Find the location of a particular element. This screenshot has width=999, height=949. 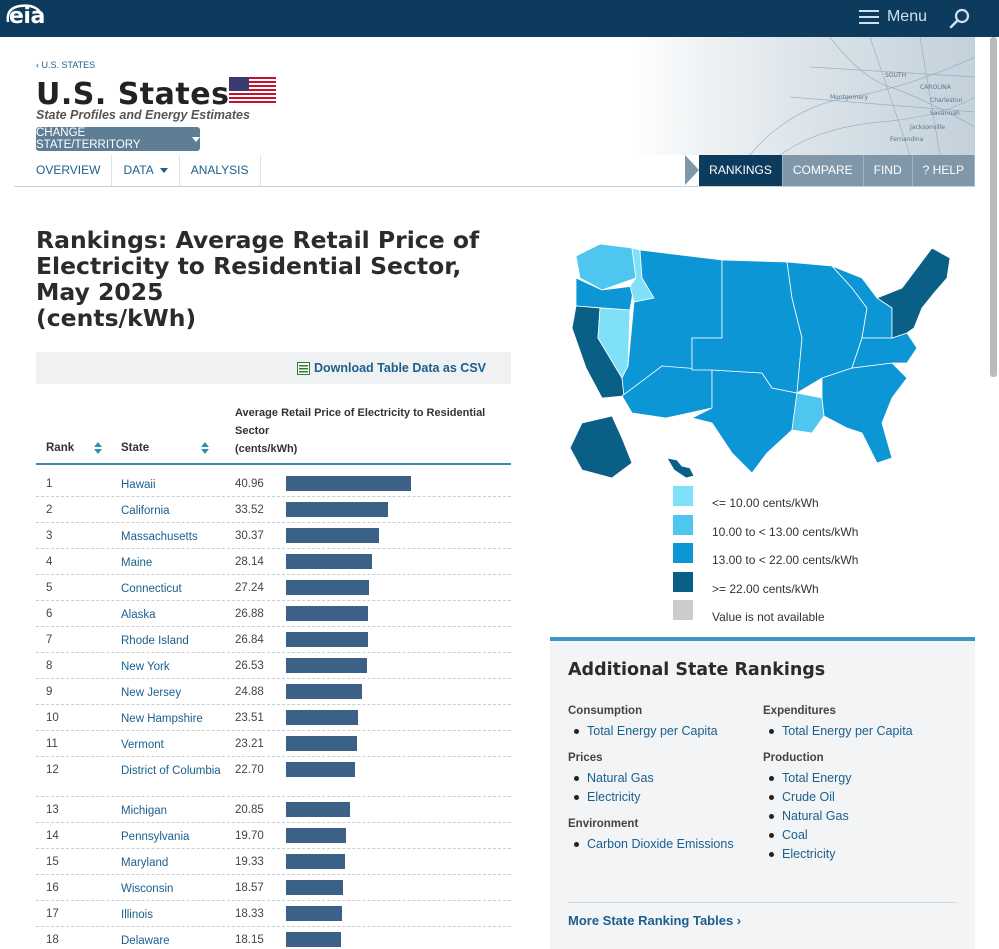

breadcrumb-us-states: ‹ U.S. STATES is located at coordinates (66, 65).